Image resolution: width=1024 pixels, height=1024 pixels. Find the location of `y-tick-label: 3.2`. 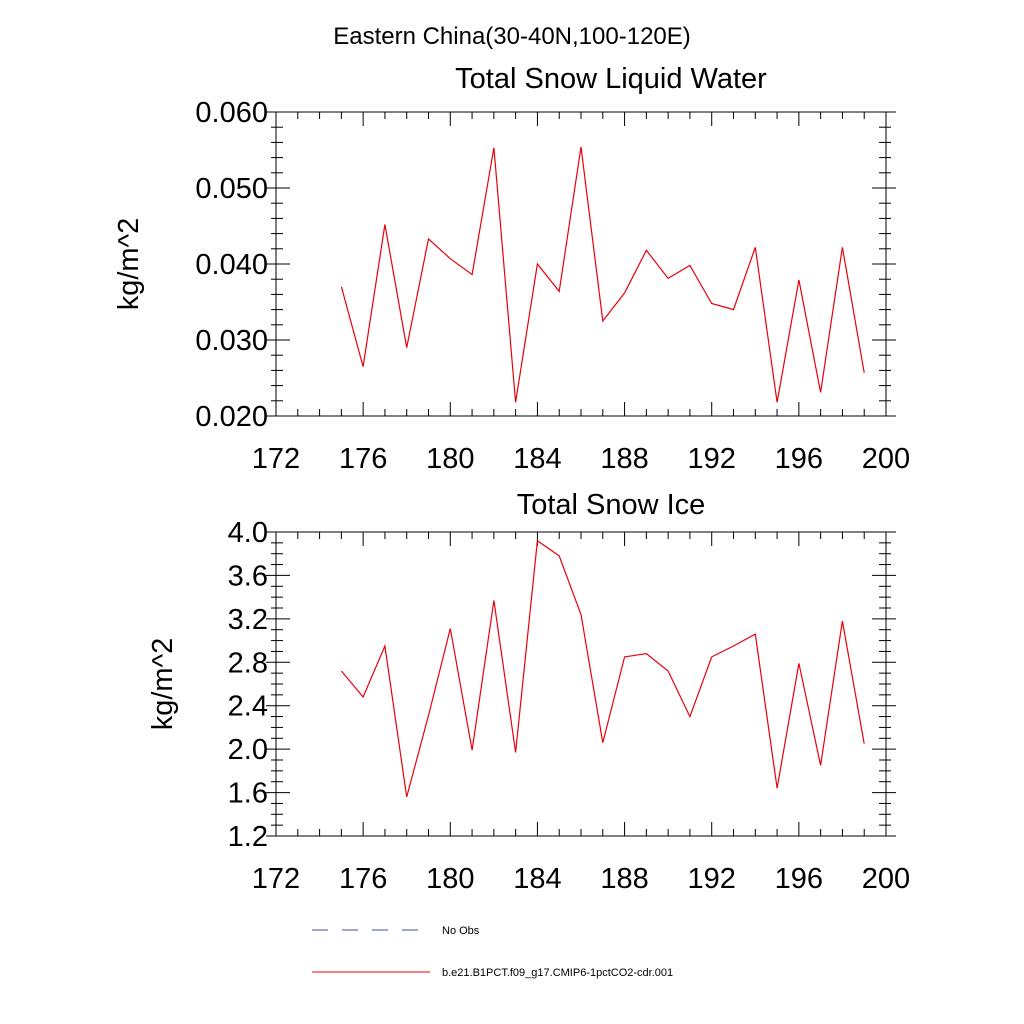

y-tick-label: 3.2 is located at coordinates (248, 620).